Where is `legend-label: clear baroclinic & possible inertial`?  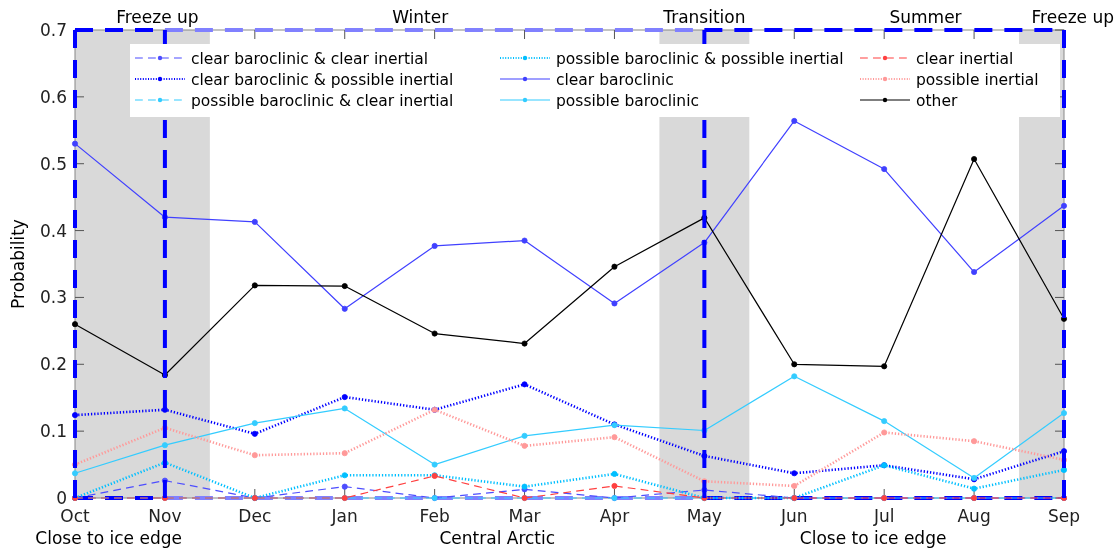
legend-label: clear baroclinic & possible inertial is located at coordinates (322, 80).